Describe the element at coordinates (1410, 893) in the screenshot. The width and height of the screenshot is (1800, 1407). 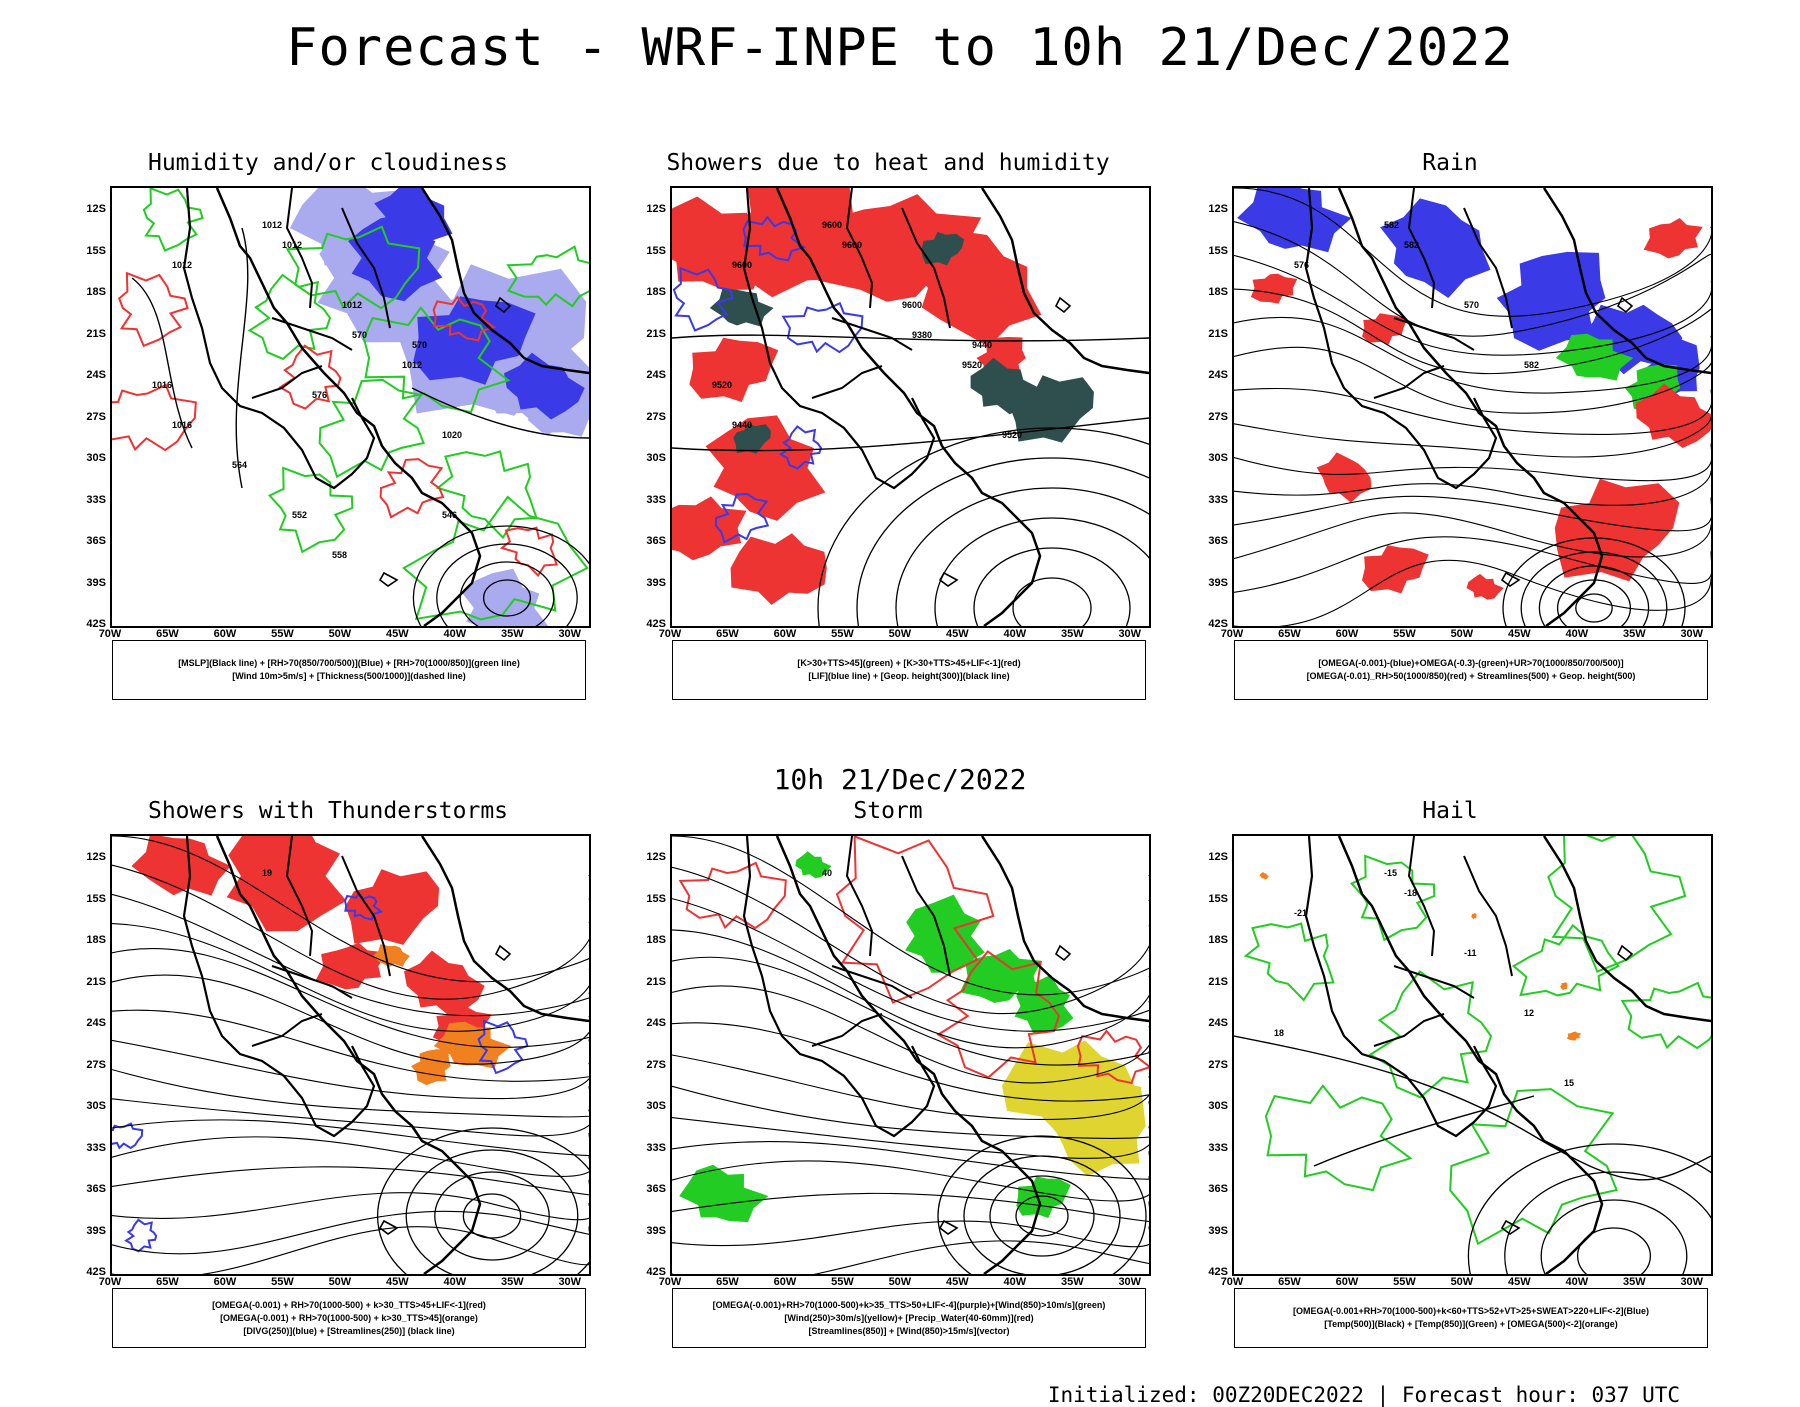
I see `contour-label: -18` at that location.